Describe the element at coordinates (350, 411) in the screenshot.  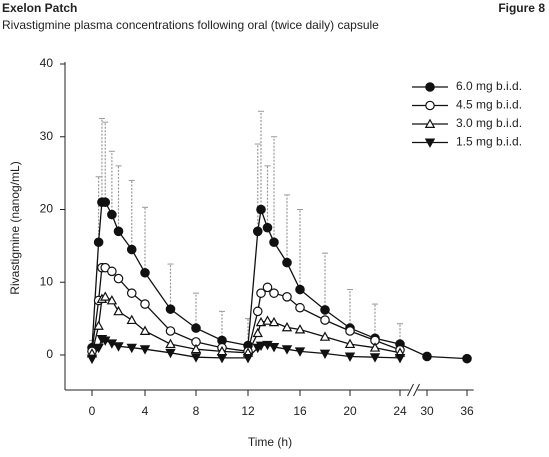
I see `x-tick-label: 20` at that location.